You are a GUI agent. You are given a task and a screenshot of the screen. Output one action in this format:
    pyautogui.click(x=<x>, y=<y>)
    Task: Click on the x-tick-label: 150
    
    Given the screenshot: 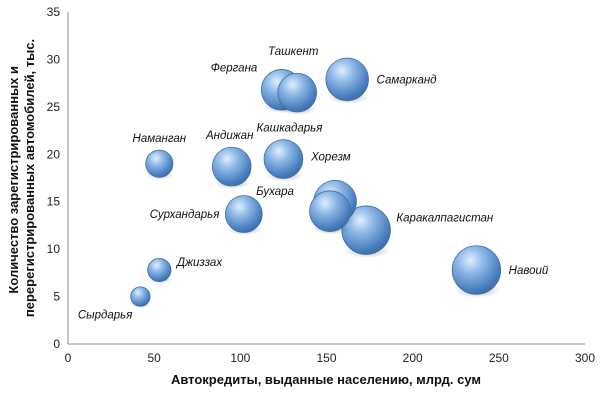 What is the action you would take?
    pyautogui.click(x=326, y=358)
    